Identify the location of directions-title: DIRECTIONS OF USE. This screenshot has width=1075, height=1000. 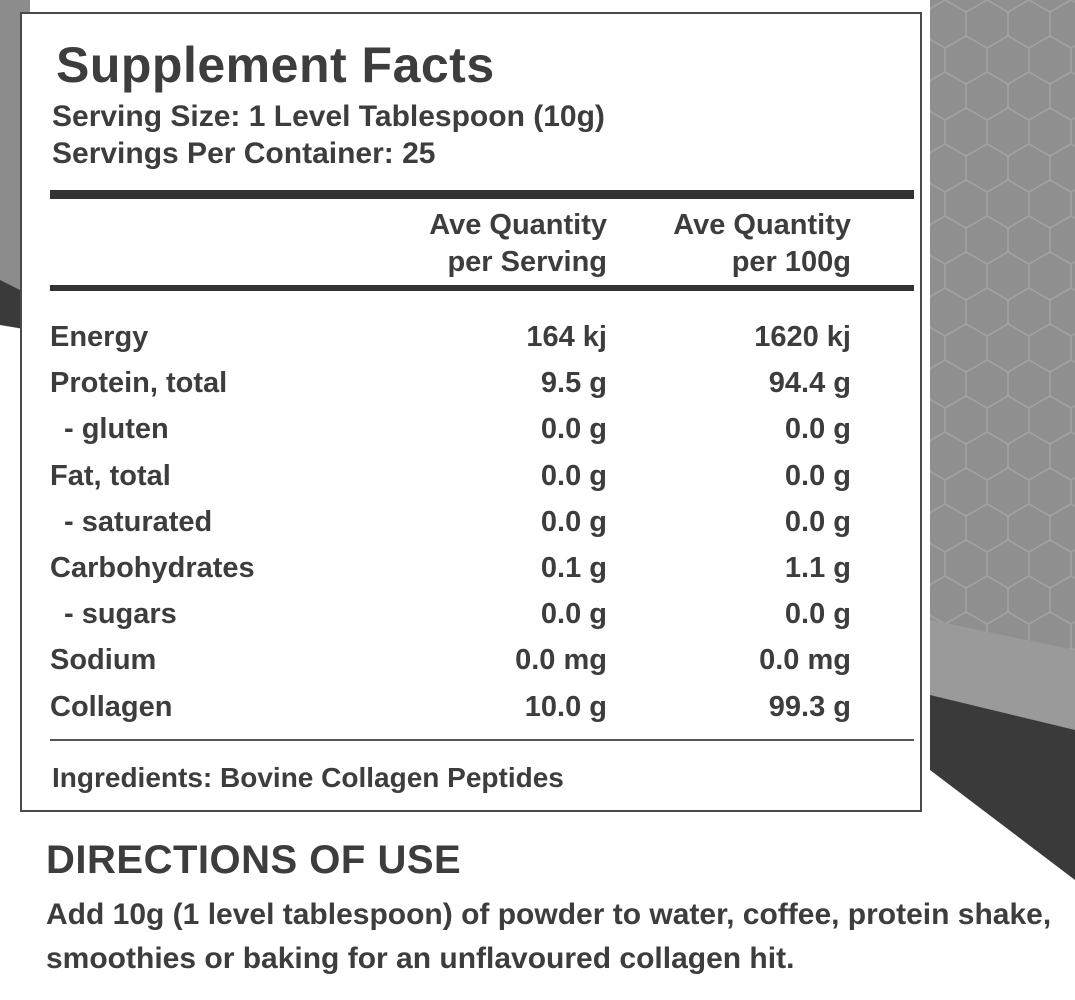
(254, 860).